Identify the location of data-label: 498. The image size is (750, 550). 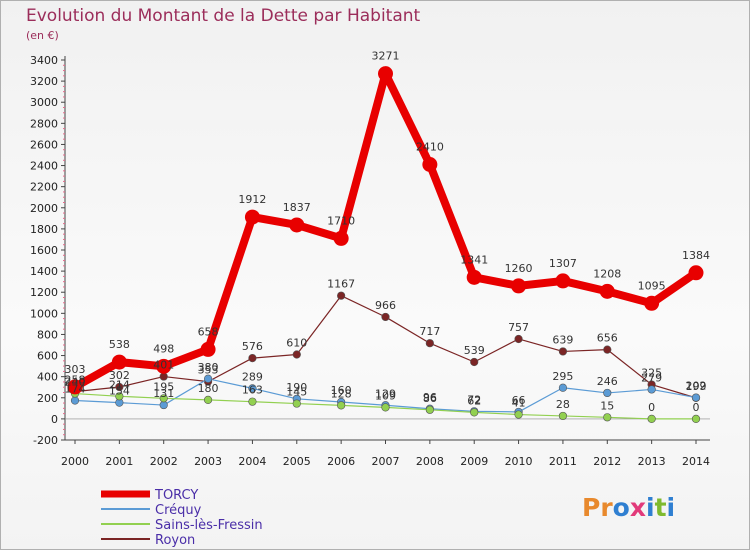
(163, 348).